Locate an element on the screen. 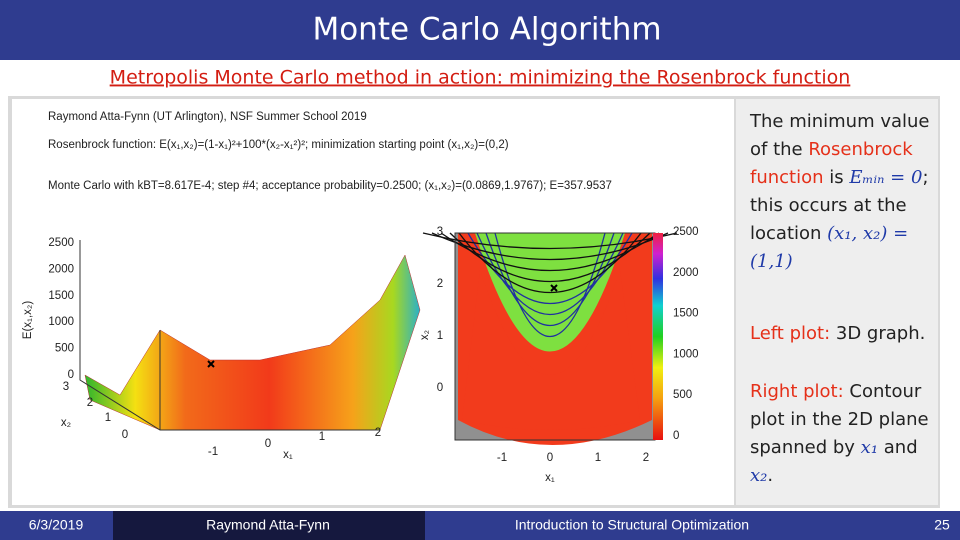  colorbar is located at coordinates (658, 336).